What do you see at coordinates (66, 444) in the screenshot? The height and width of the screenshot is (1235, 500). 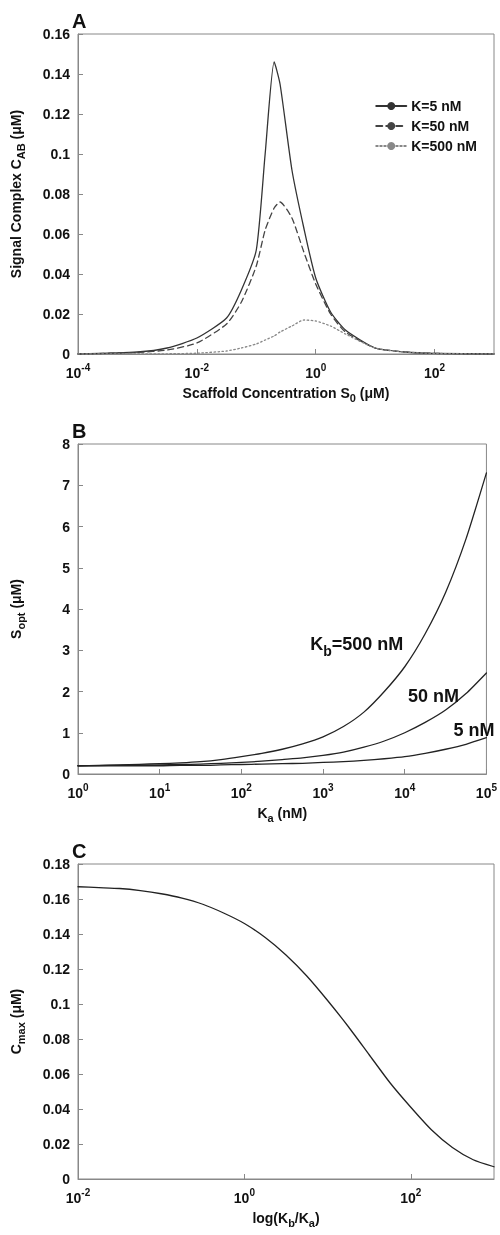 I see `y-tick-label: 8` at bounding box center [66, 444].